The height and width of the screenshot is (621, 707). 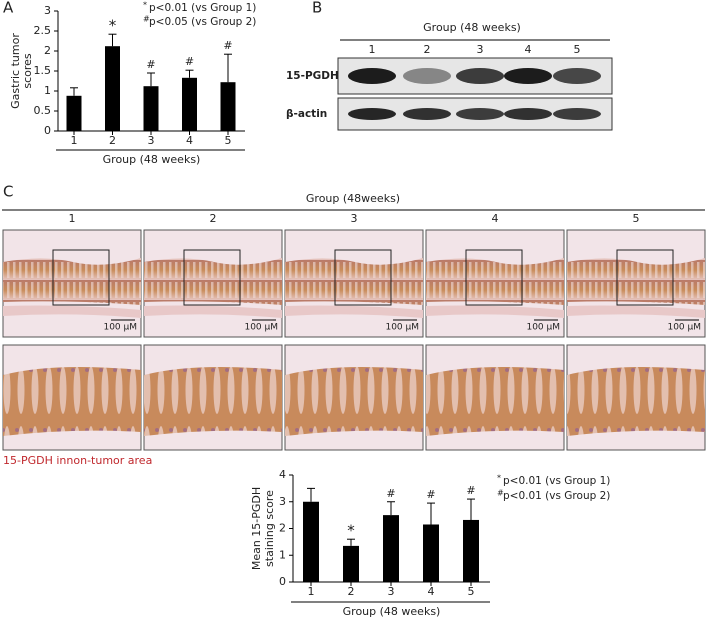 I want to click on column-label: 3, so click(x=354, y=218).